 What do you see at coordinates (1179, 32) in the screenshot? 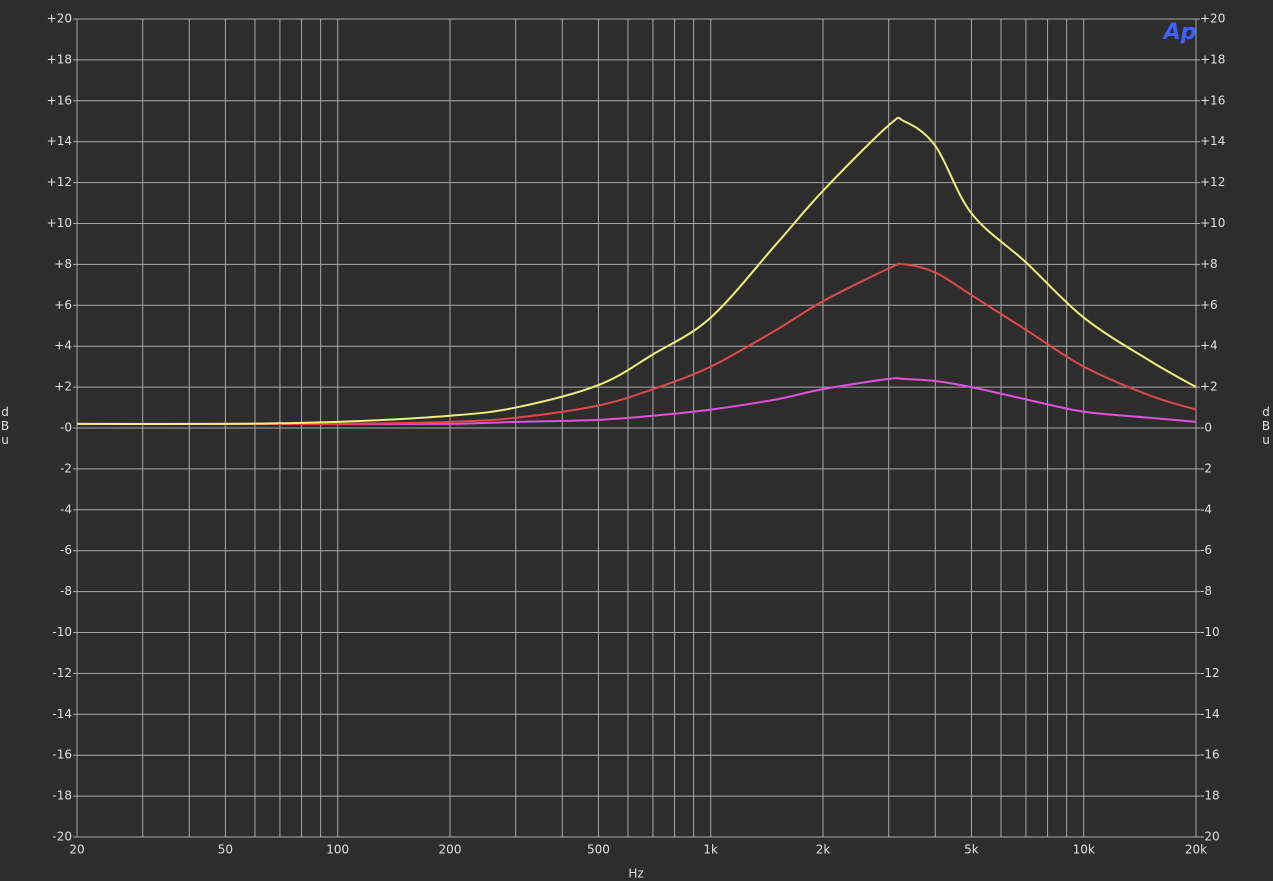
I see `logo: Ap` at bounding box center [1179, 32].